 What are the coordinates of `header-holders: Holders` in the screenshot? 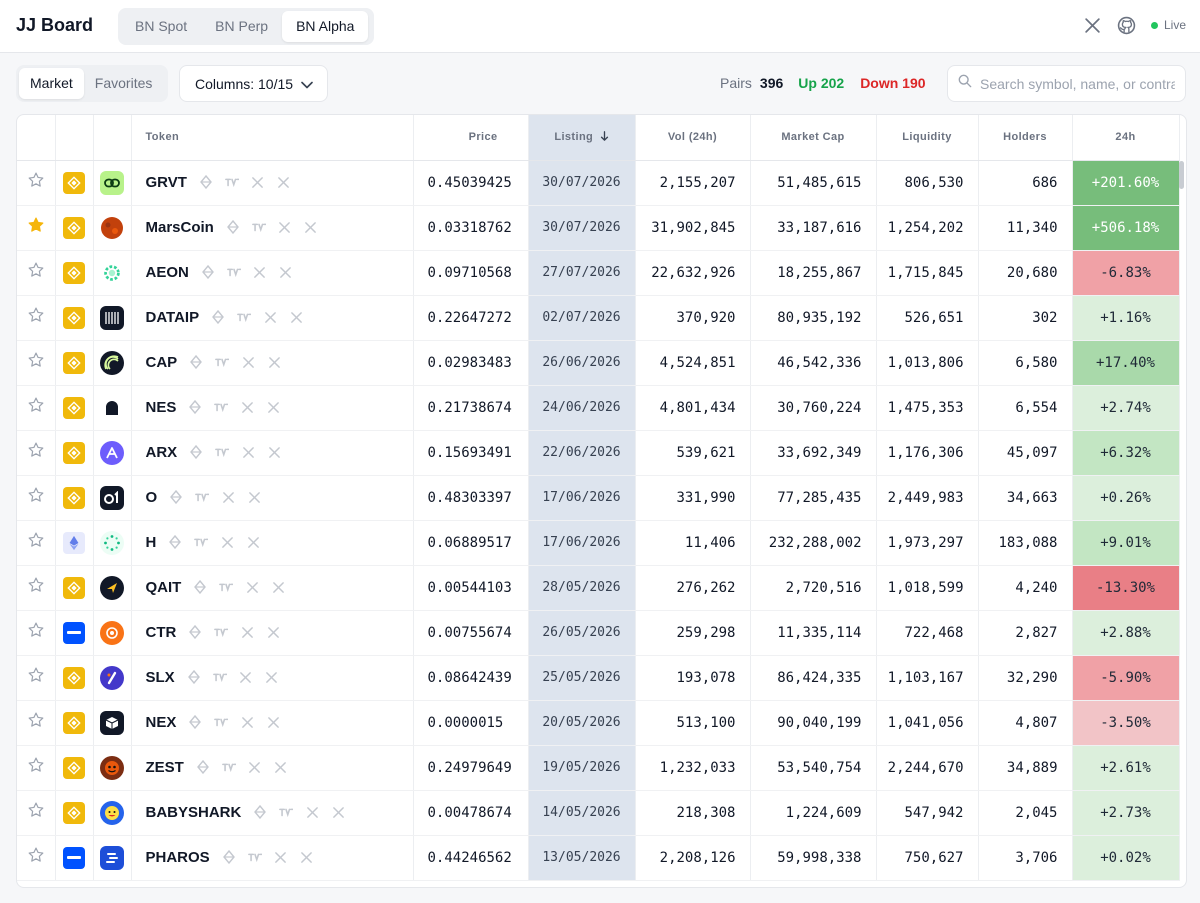 It's located at (1025, 138).